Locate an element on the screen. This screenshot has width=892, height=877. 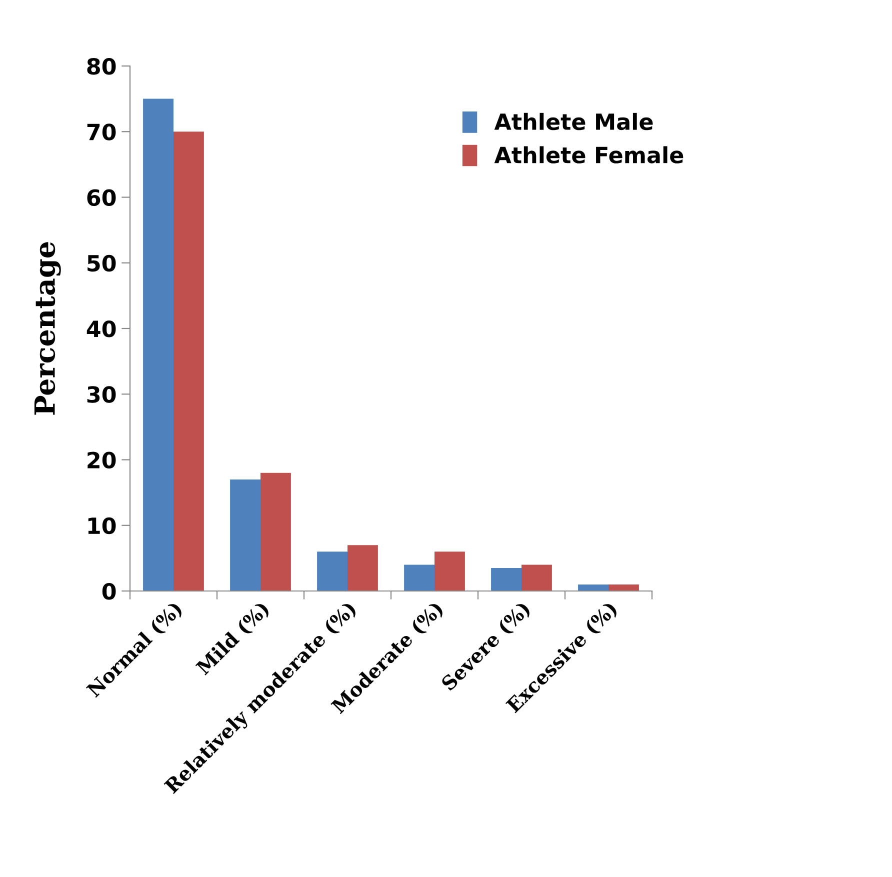
y-tick-label: 50 is located at coordinates (102, 263).